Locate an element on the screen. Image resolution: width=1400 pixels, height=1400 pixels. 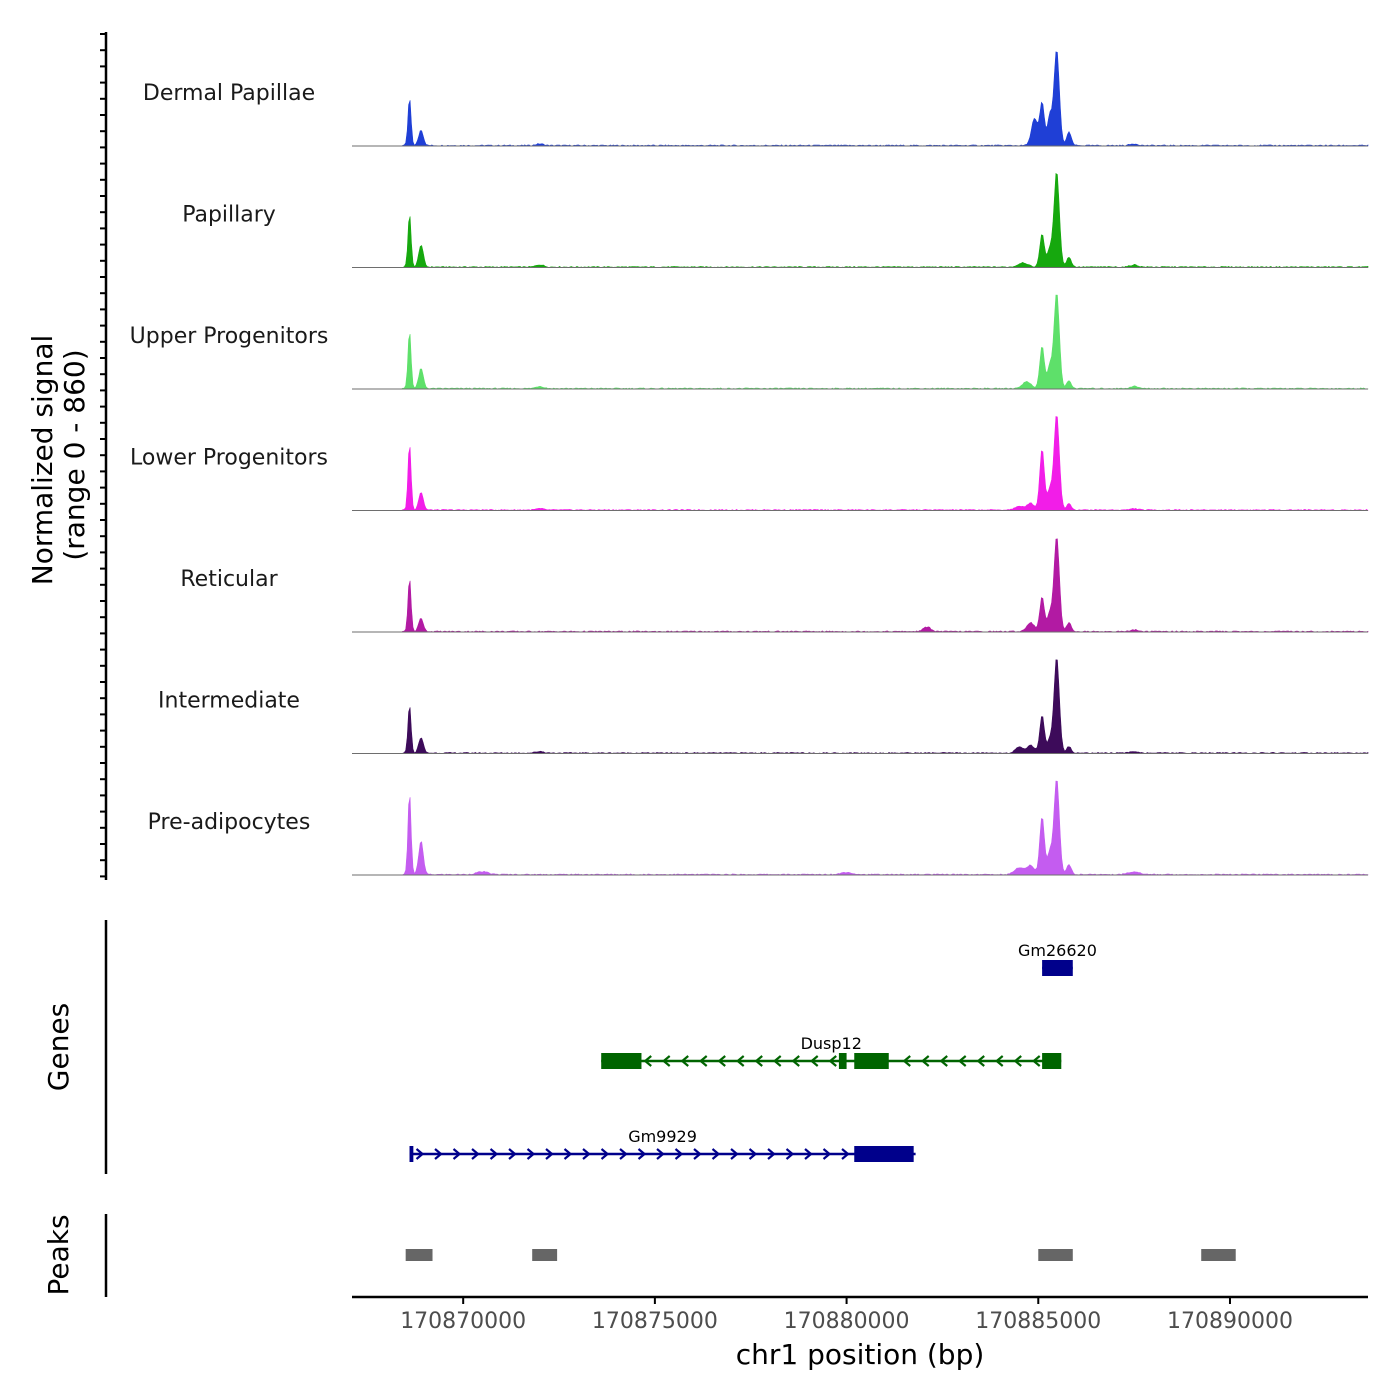
x-axis-title: chr1 position (bp) is located at coordinates (860, 1354).